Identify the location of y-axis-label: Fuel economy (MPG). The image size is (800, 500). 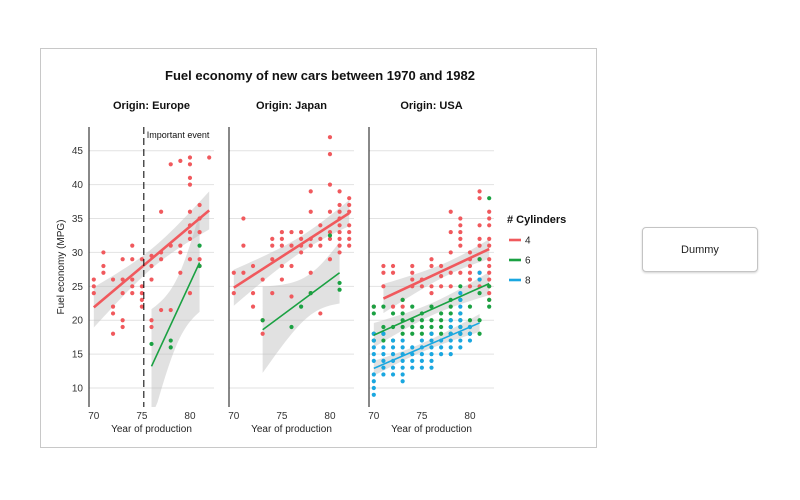
(61, 266).